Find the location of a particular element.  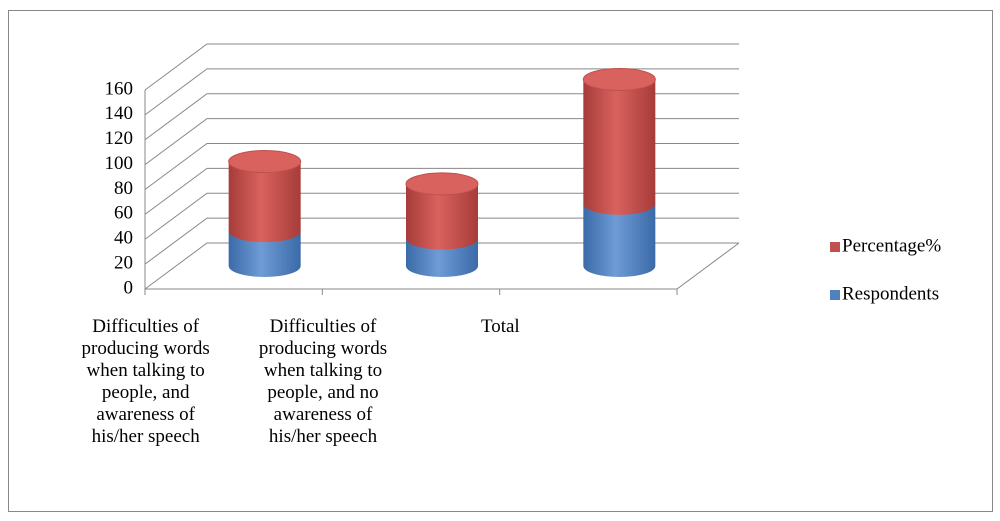

y-tick-label: 20 is located at coordinates (123, 262).